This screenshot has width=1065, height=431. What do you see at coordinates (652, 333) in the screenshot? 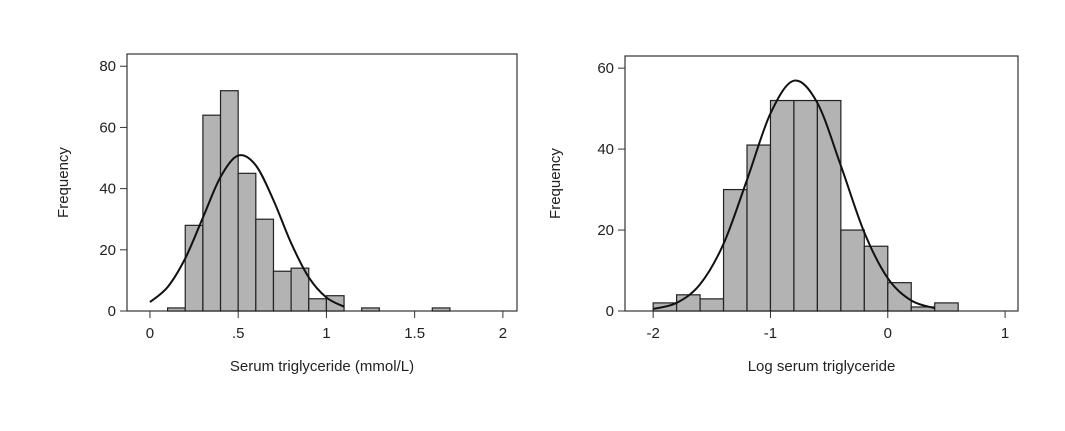
I see `x-tick-label: -2` at bounding box center [652, 333].